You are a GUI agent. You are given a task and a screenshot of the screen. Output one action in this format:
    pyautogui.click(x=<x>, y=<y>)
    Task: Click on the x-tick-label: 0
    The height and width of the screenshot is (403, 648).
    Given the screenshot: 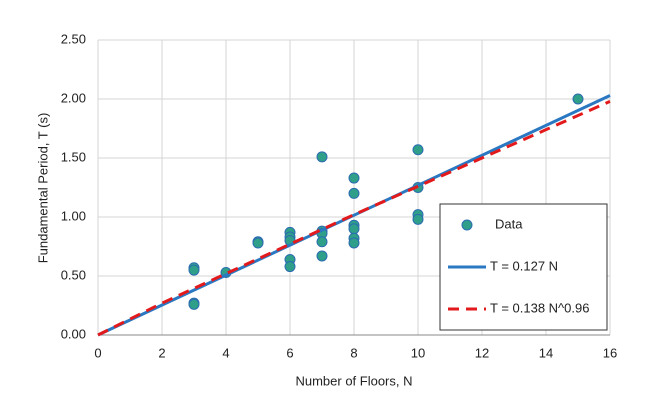 What is the action you would take?
    pyautogui.click(x=97, y=352)
    